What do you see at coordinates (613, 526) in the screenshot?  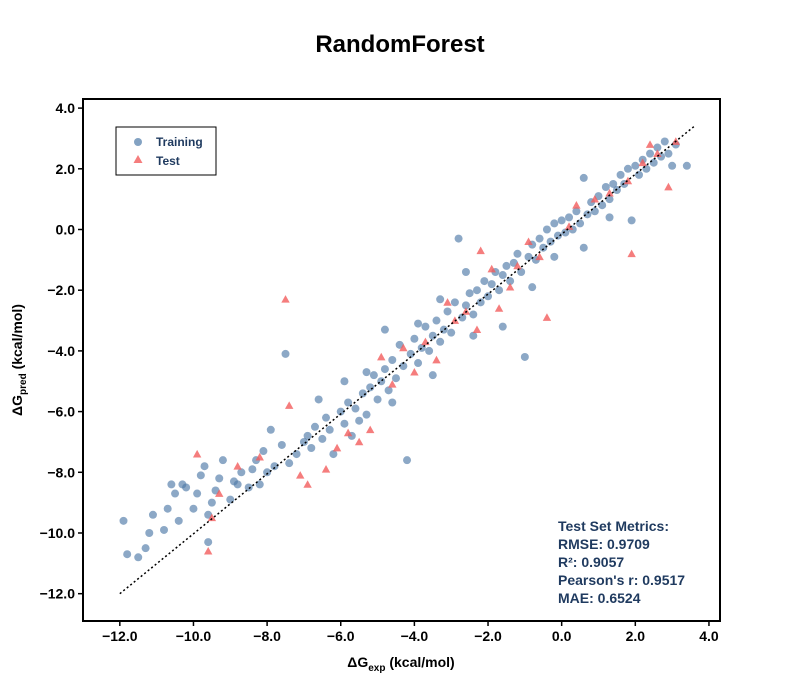 I see `metrics-heading: Test Set Metrics:` at bounding box center [613, 526].